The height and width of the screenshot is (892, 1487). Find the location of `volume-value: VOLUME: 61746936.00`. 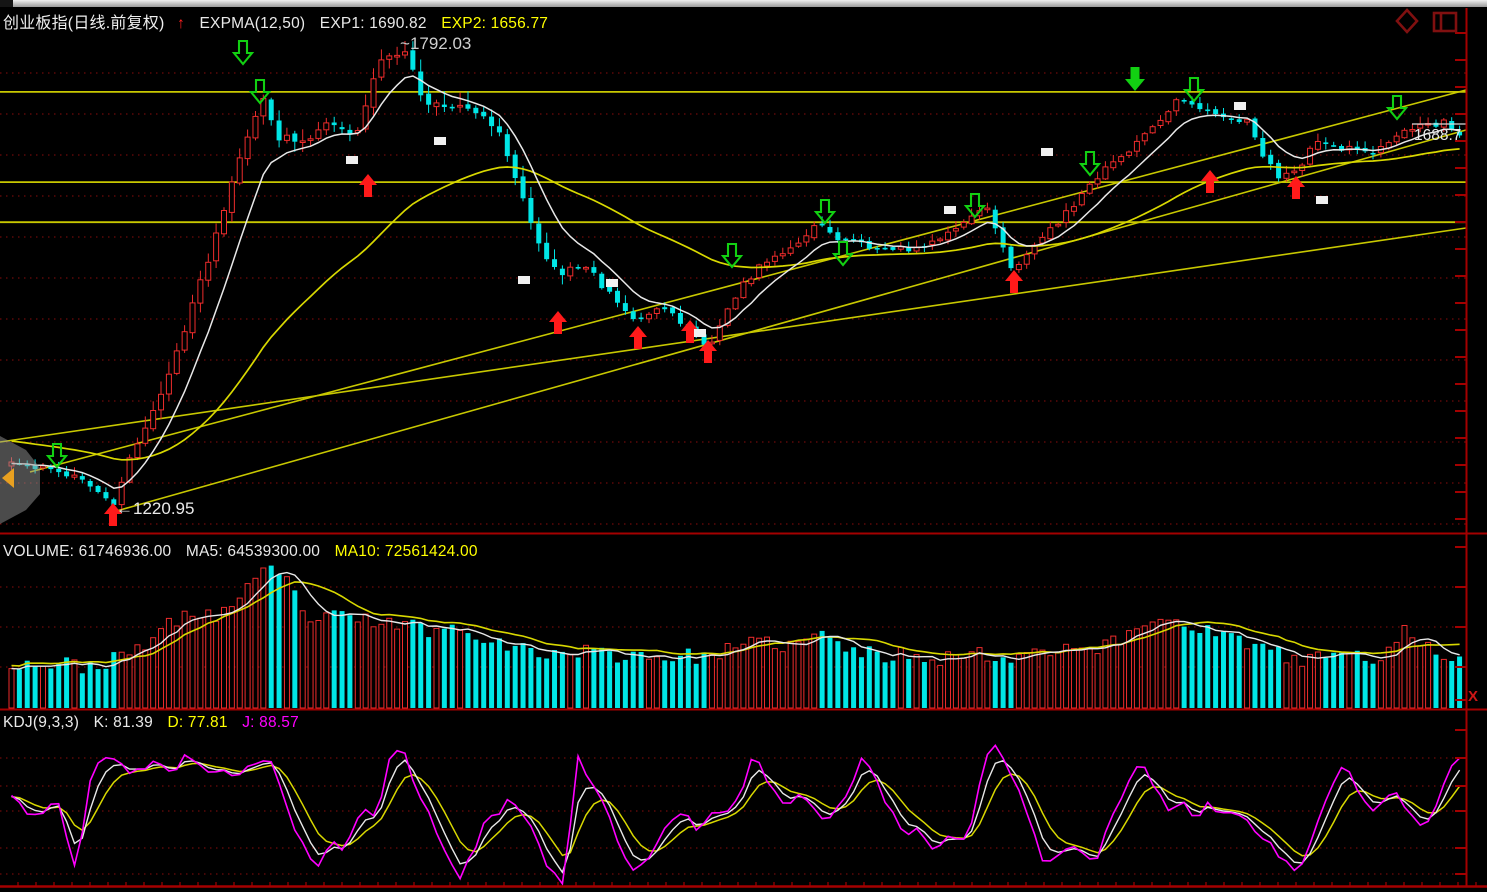

volume-value: VOLUME: 61746936.00 is located at coordinates (87, 551).